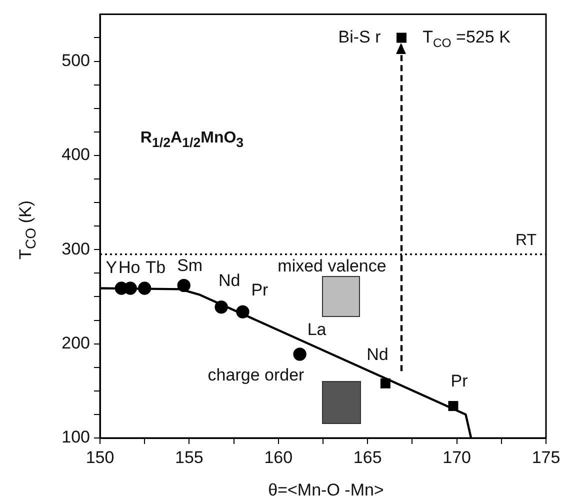  What do you see at coordinates (256, 375) in the screenshot?
I see `annotation: charge order` at bounding box center [256, 375].